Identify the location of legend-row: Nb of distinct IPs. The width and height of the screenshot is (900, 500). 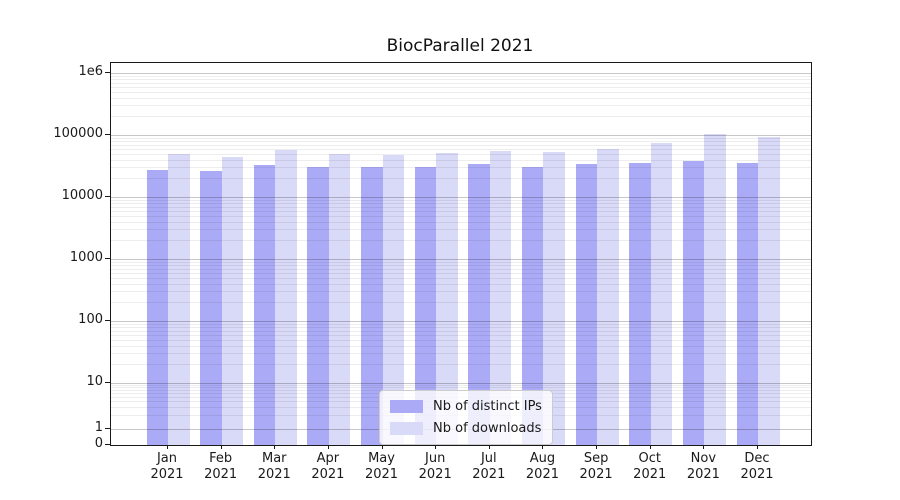
(466, 406).